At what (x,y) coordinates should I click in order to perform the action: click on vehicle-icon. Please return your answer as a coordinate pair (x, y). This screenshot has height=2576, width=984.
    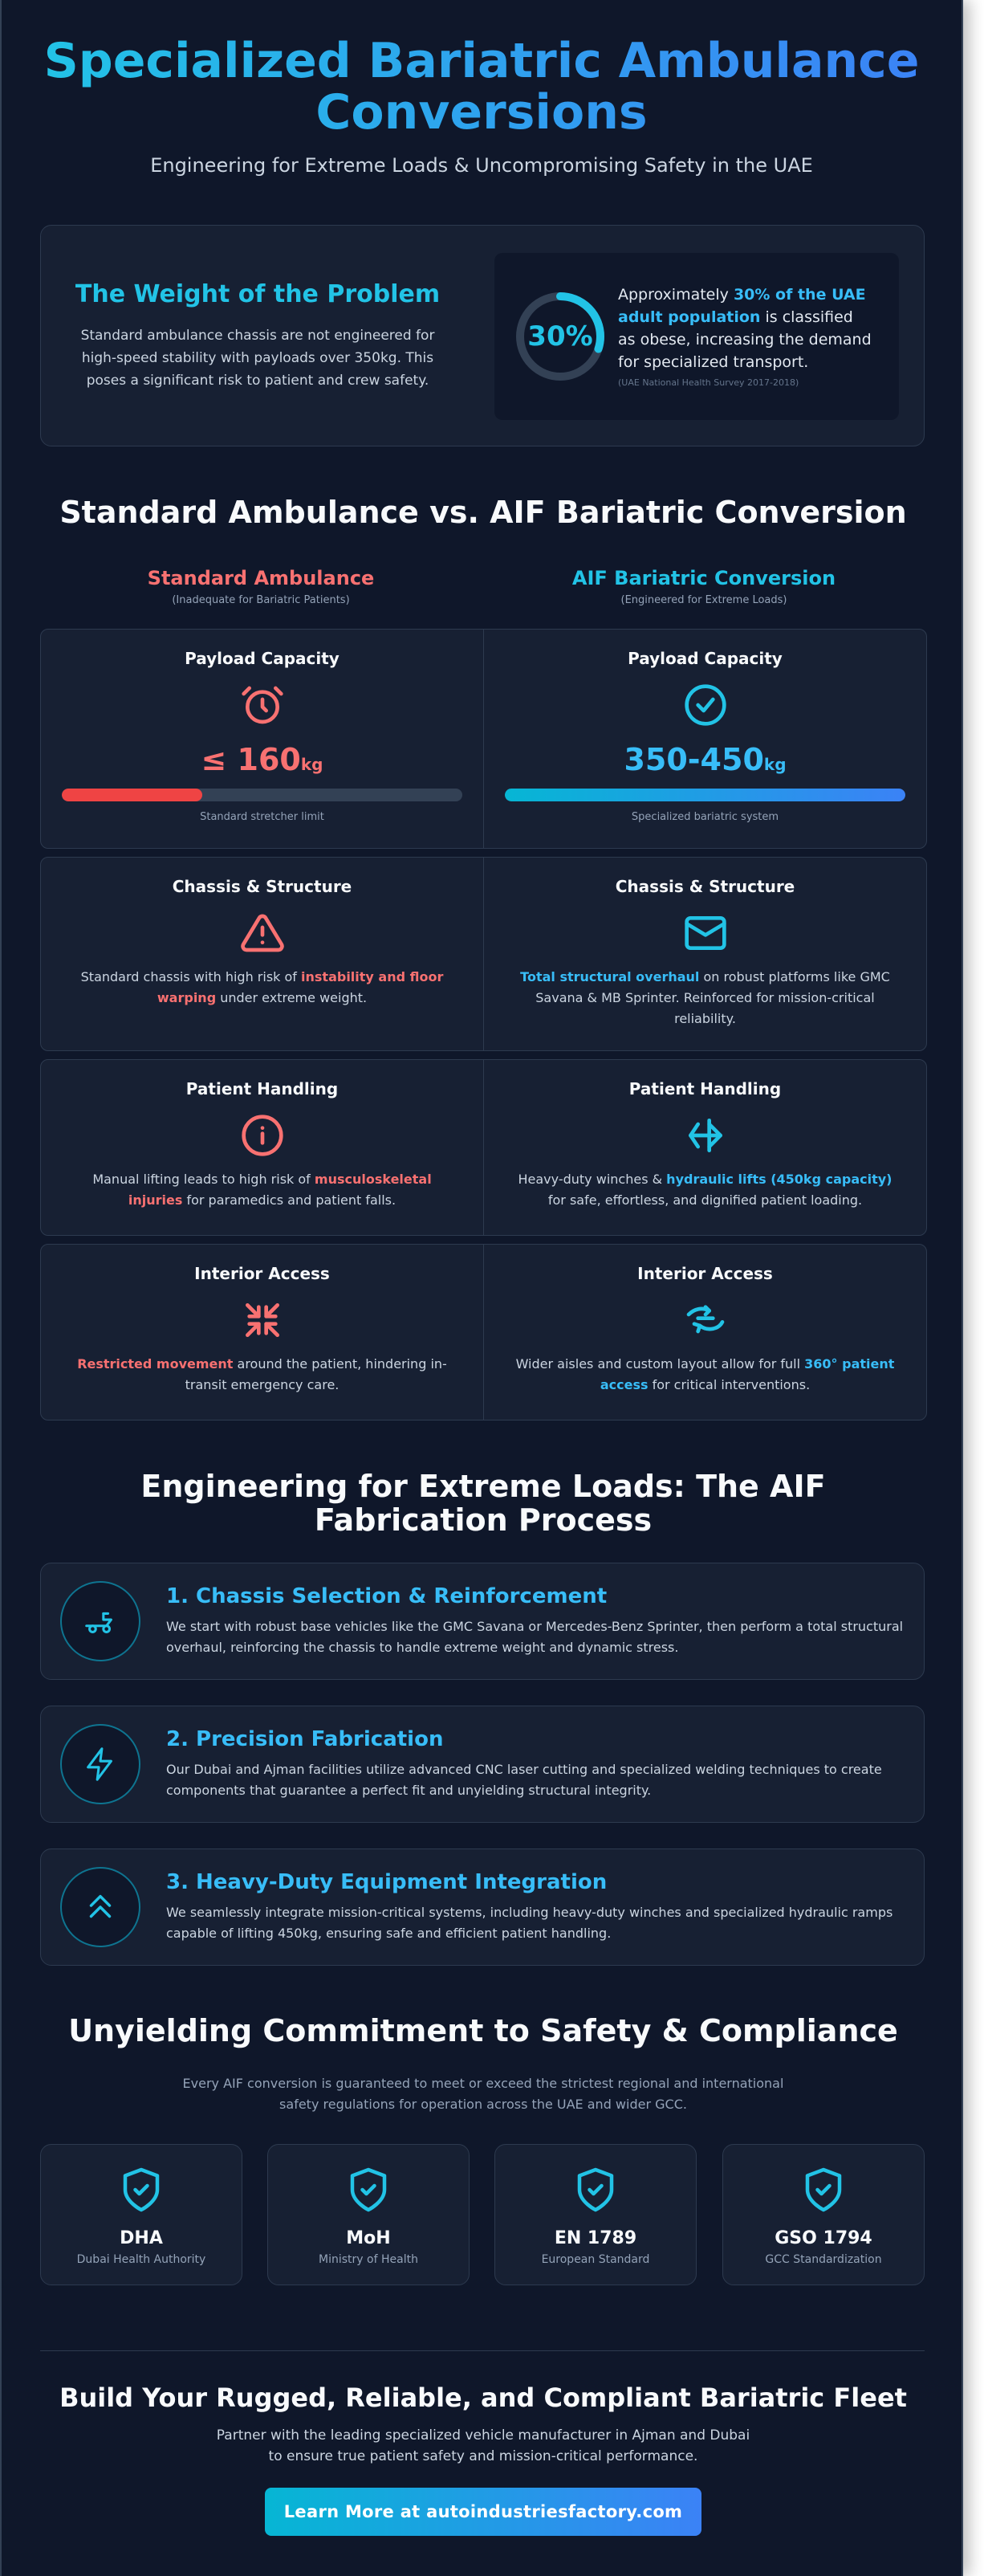
    Looking at the image, I should click on (98, 1622).